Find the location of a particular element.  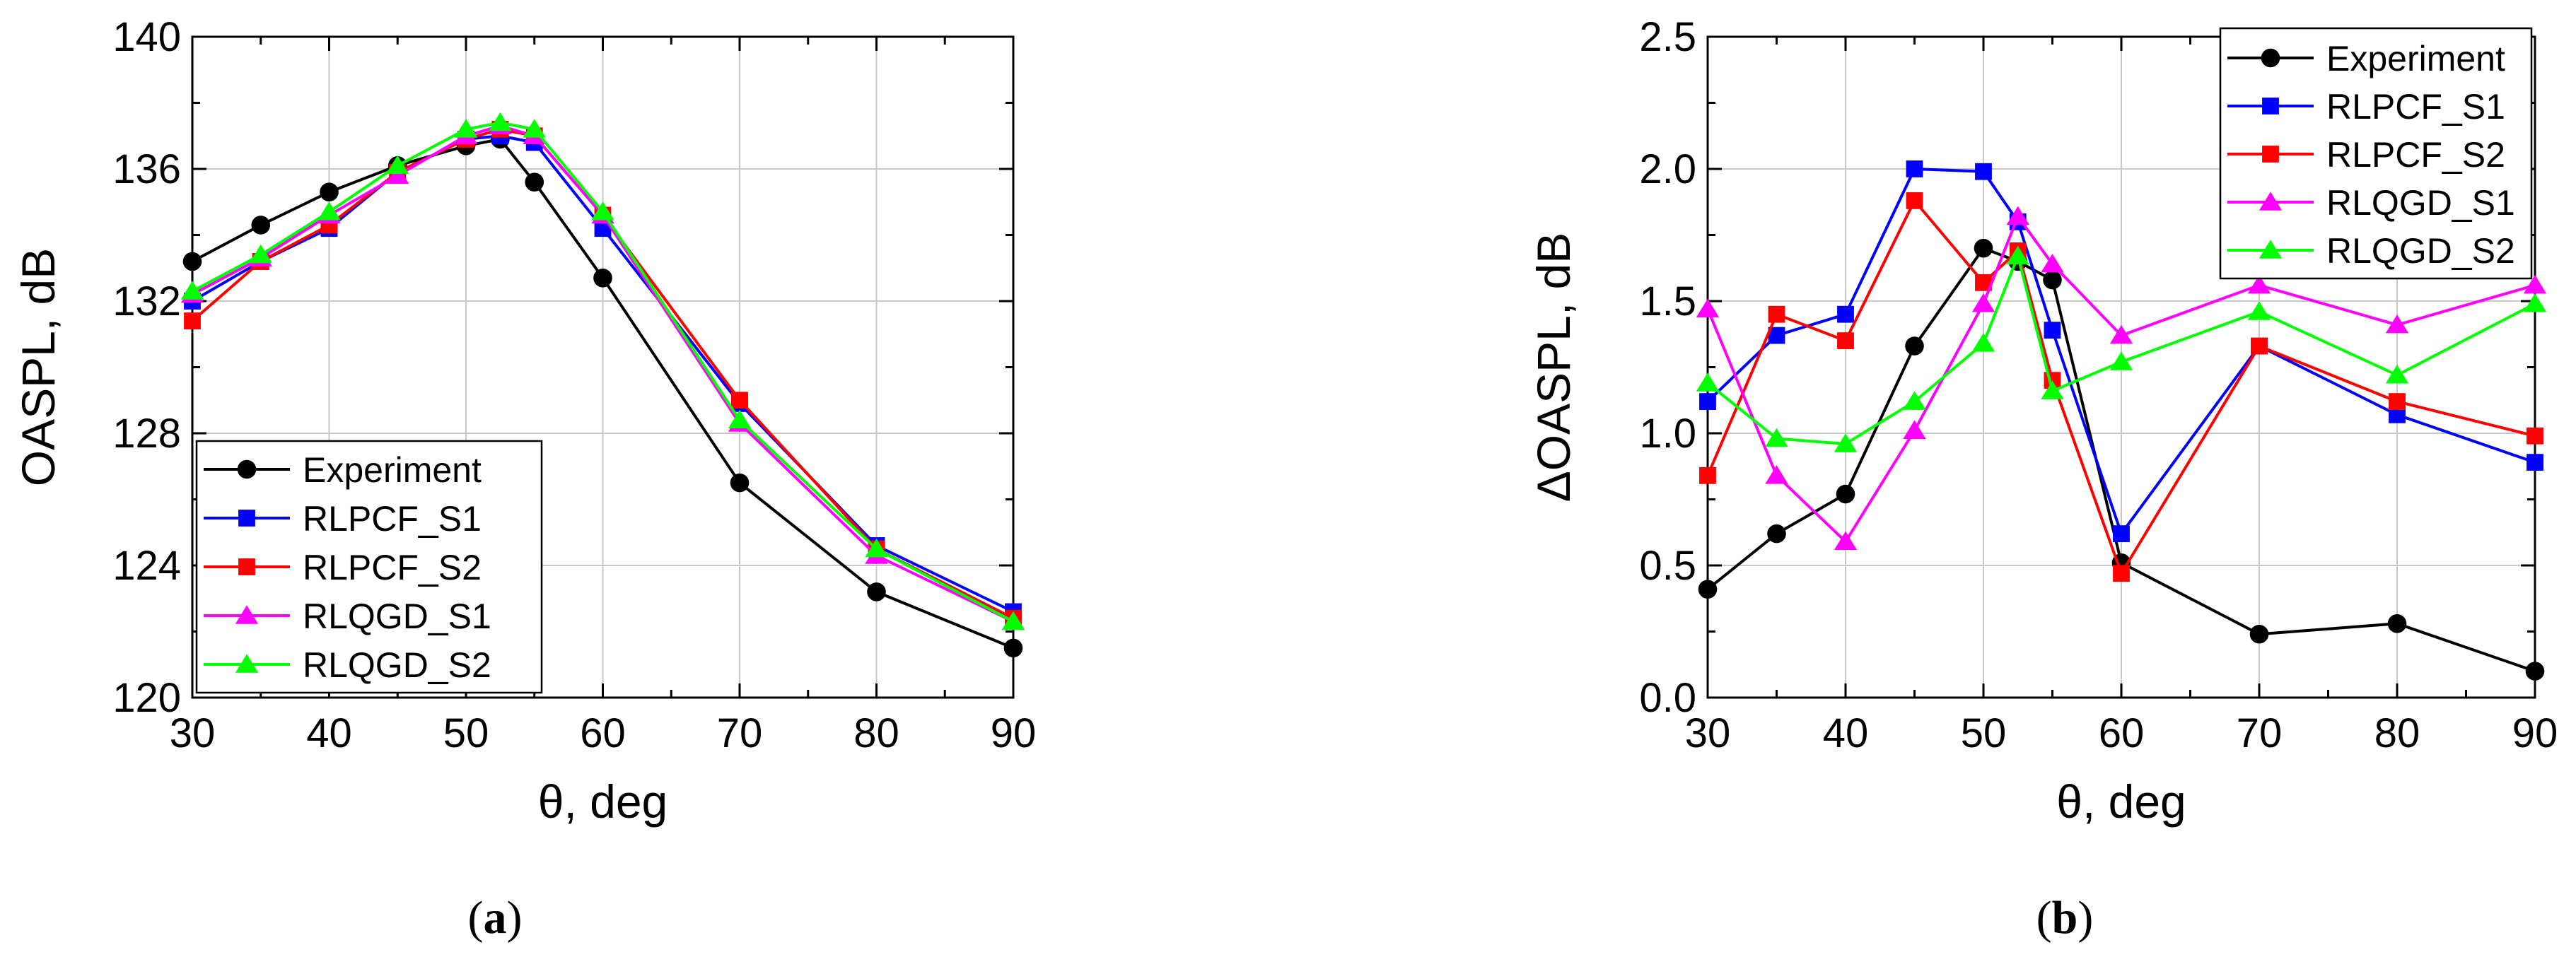

chart-a-x-tick-label: 80 is located at coordinates (876, 733).